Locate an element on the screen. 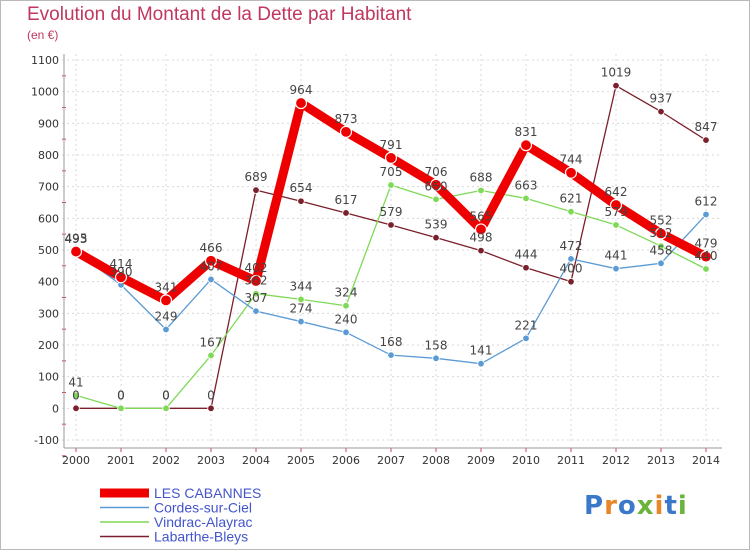  logo-letter: i is located at coordinates (682, 506).